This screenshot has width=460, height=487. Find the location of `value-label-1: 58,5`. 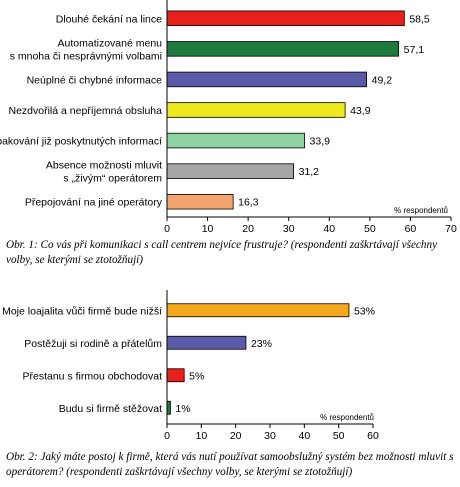

value-label-1: 58,5 is located at coordinates (419, 19).